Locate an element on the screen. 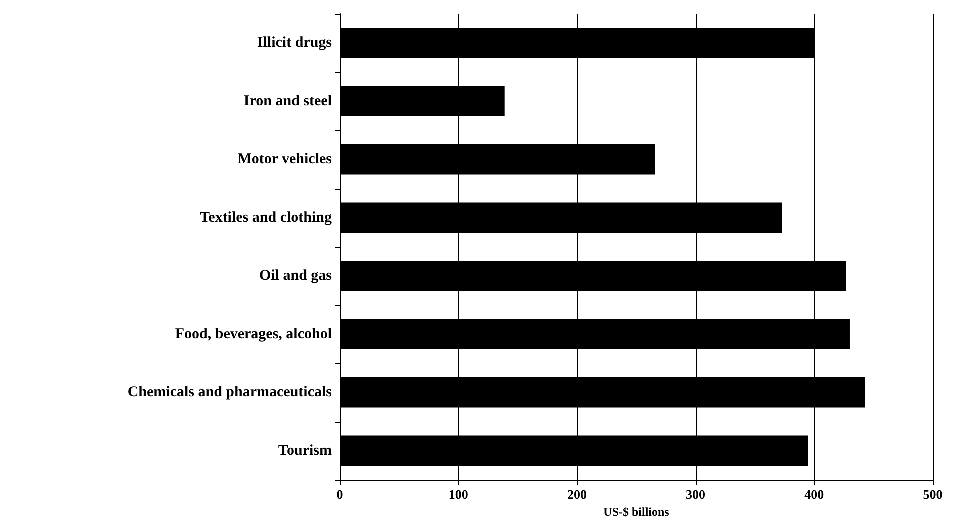  y-tick-label: Chemicals and pharmaceuticals is located at coordinates (230, 392).